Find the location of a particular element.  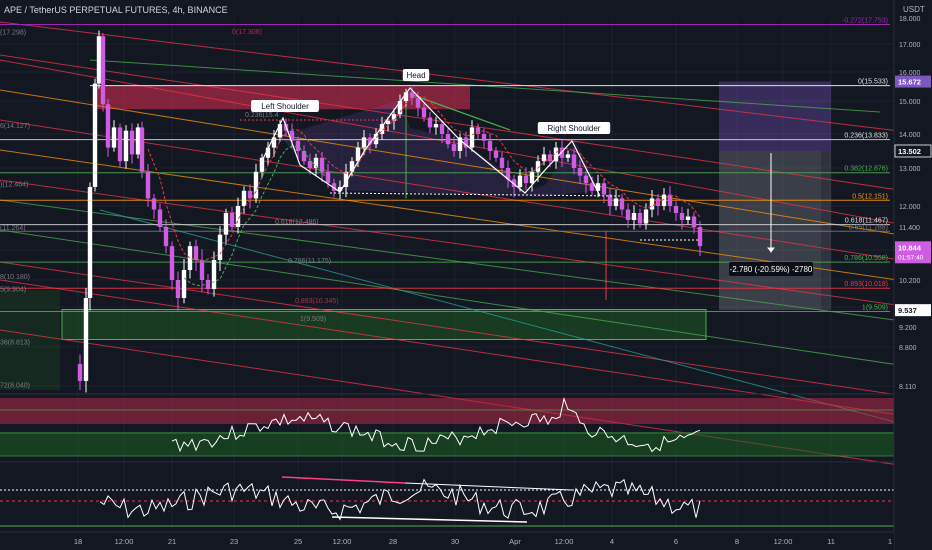

time-tick: Apr is located at coordinates (515, 541).